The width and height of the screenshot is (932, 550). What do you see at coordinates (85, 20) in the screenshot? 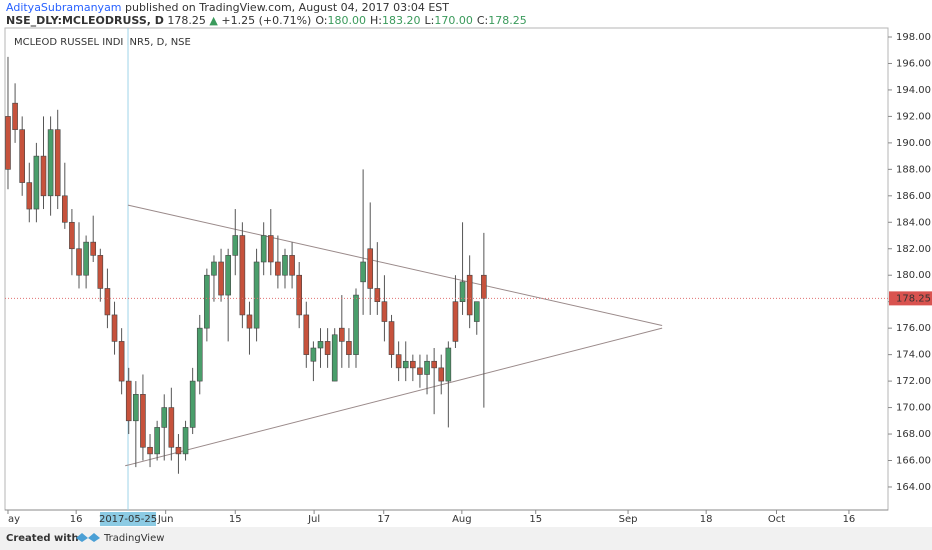
I see `symbol: NSE_DLY:MCLEODRUSS, D` at bounding box center [85, 20].